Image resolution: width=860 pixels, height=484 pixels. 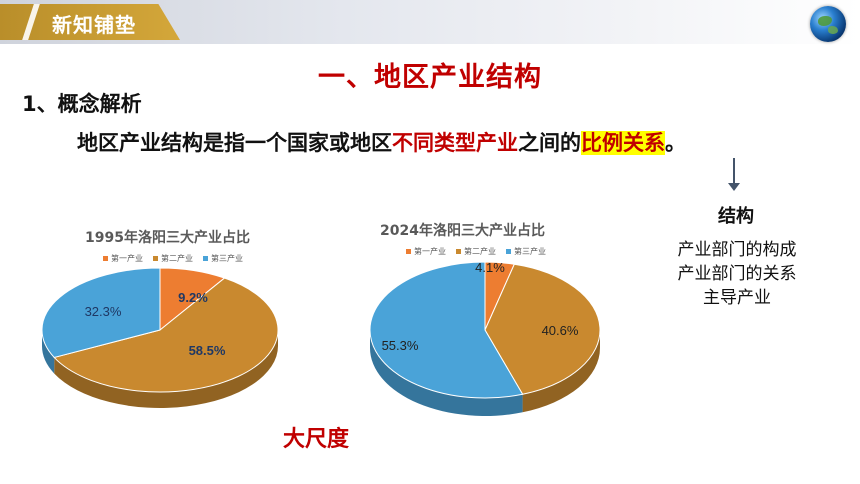 What do you see at coordinates (490, 267) in the screenshot?
I see `pie-data-label: 4.1%` at bounding box center [490, 267].